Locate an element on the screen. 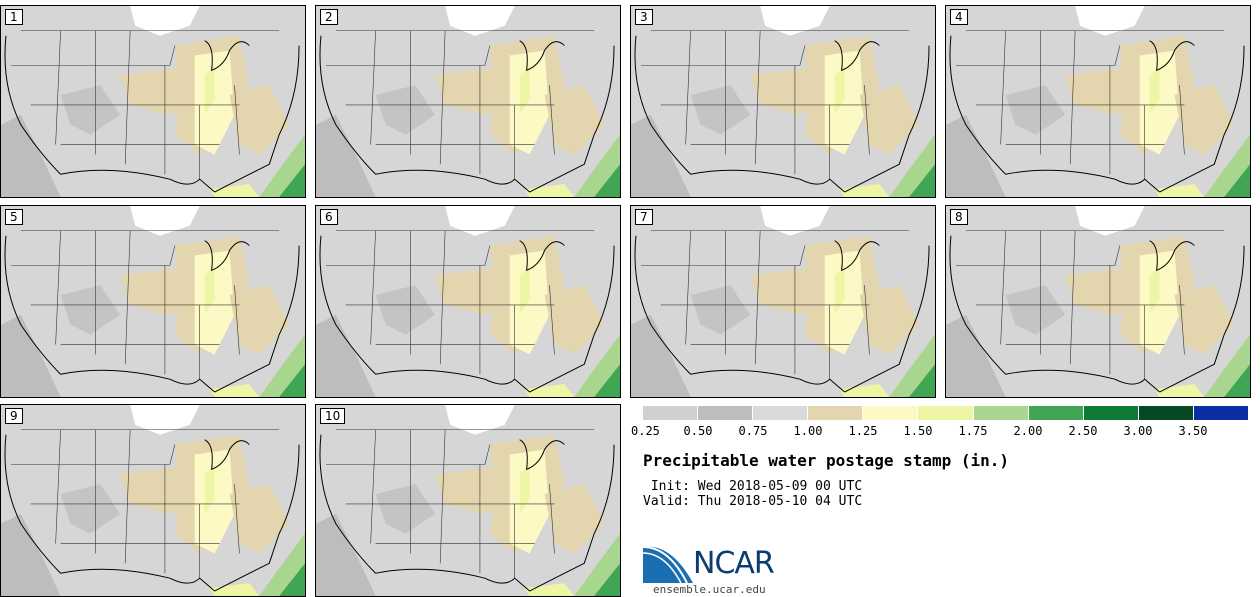 The width and height of the screenshot is (1260, 597). stamp-panel: 2 is located at coordinates (468, 101).